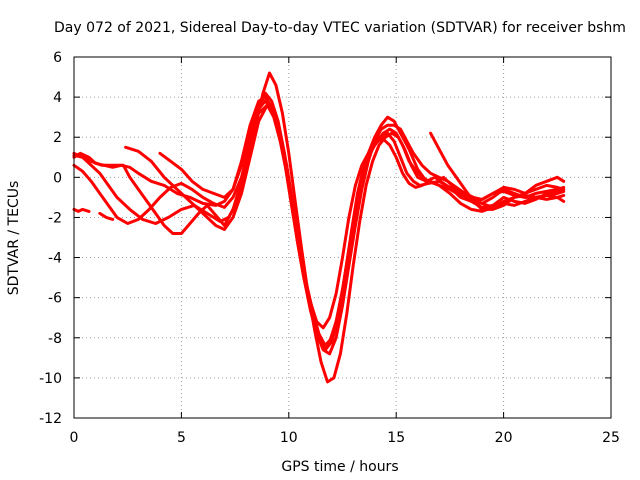  What do you see at coordinates (14, 238) in the screenshot?
I see `y-axis-label: SDTVAR / TECUs` at bounding box center [14, 238].